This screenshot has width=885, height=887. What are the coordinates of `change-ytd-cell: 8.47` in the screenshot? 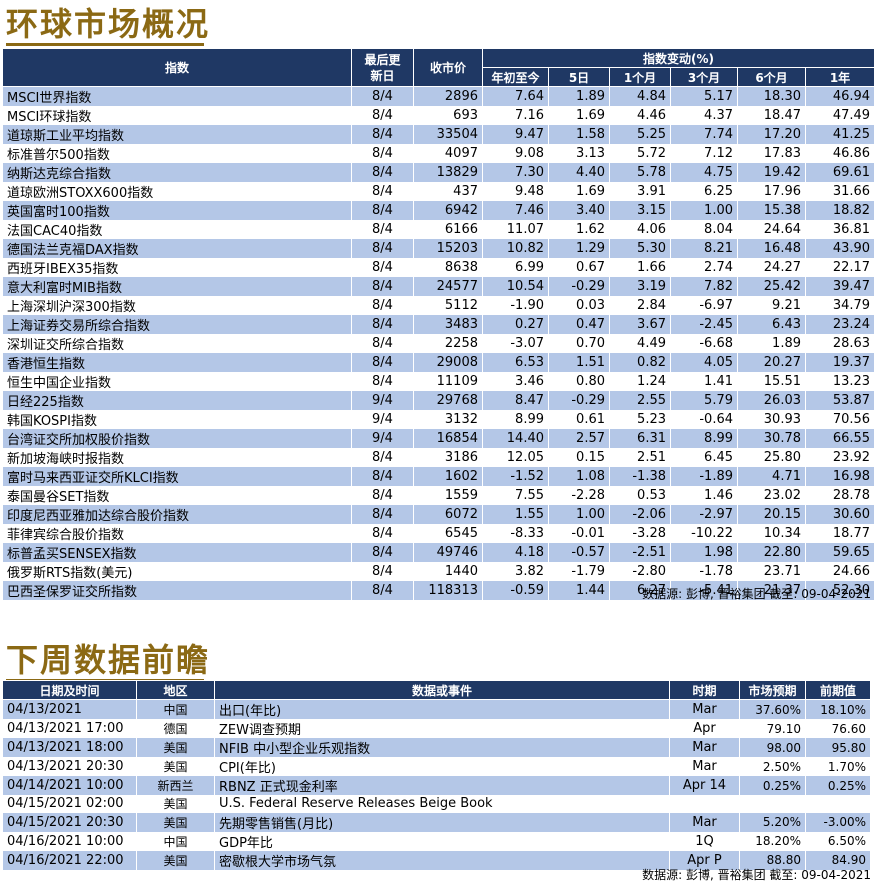 It's located at (515, 400).